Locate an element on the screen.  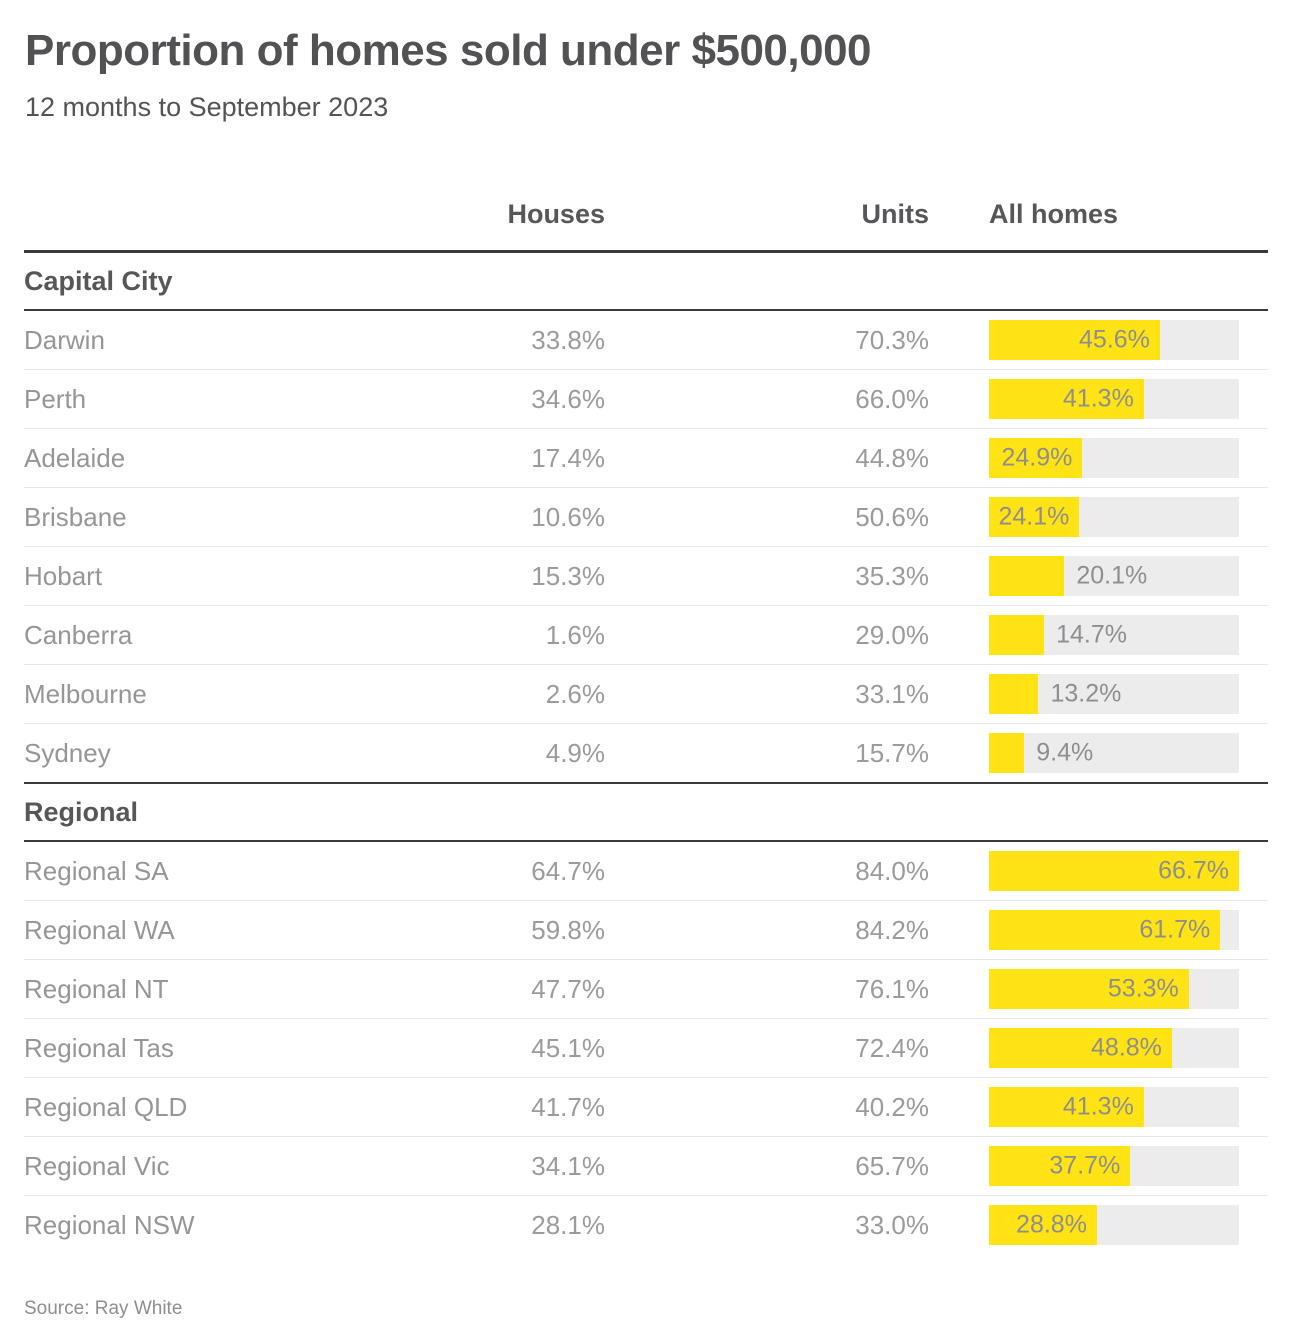
bar-track: 37.7% is located at coordinates (1114, 1166).